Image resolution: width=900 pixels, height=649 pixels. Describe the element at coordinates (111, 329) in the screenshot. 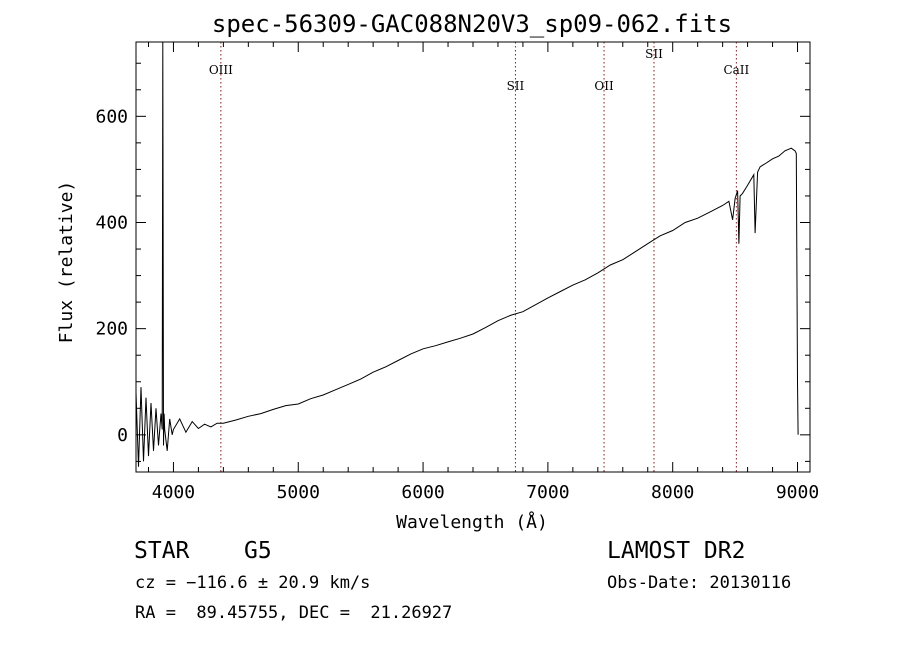

I see `y-tick-label: 200` at that location.